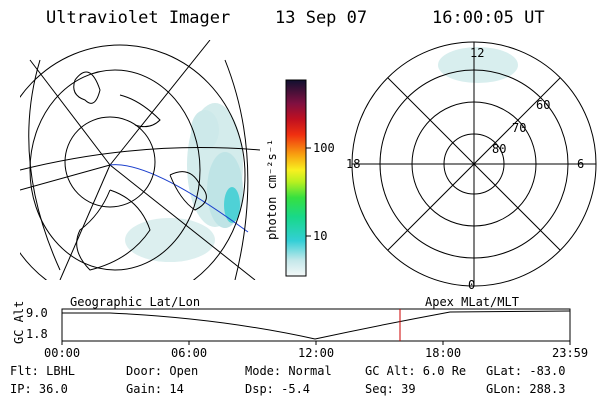  I want to click on timeline-x-tick-1200: 12:00, so click(316, 353).